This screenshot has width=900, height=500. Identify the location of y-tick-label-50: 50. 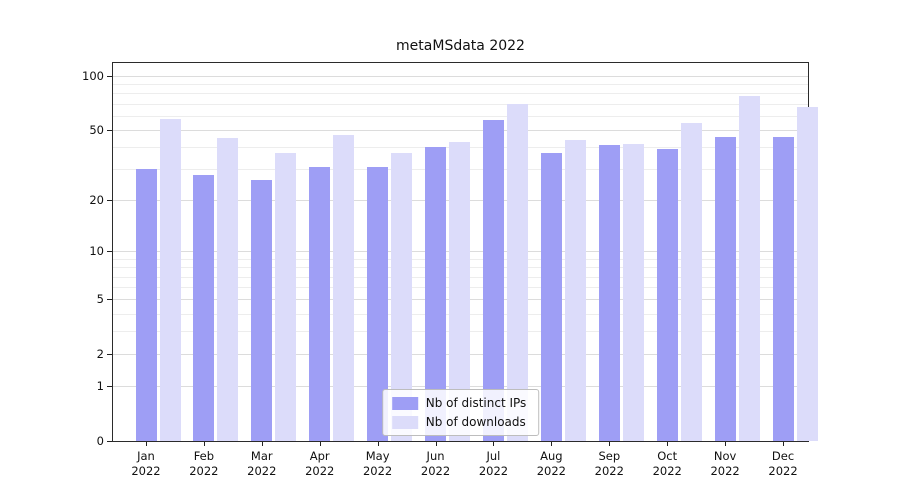
(96, 130).